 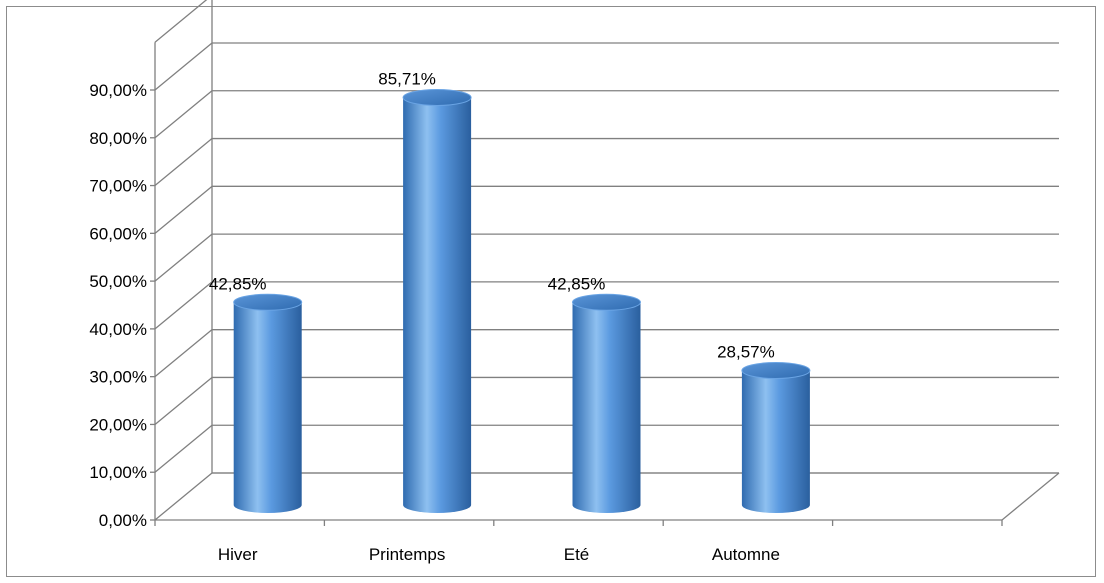 What do you see at coordinates (407, 554) in the screenshot?
I see `x-tick-label: Printemps` at bounding box center [407, 554].